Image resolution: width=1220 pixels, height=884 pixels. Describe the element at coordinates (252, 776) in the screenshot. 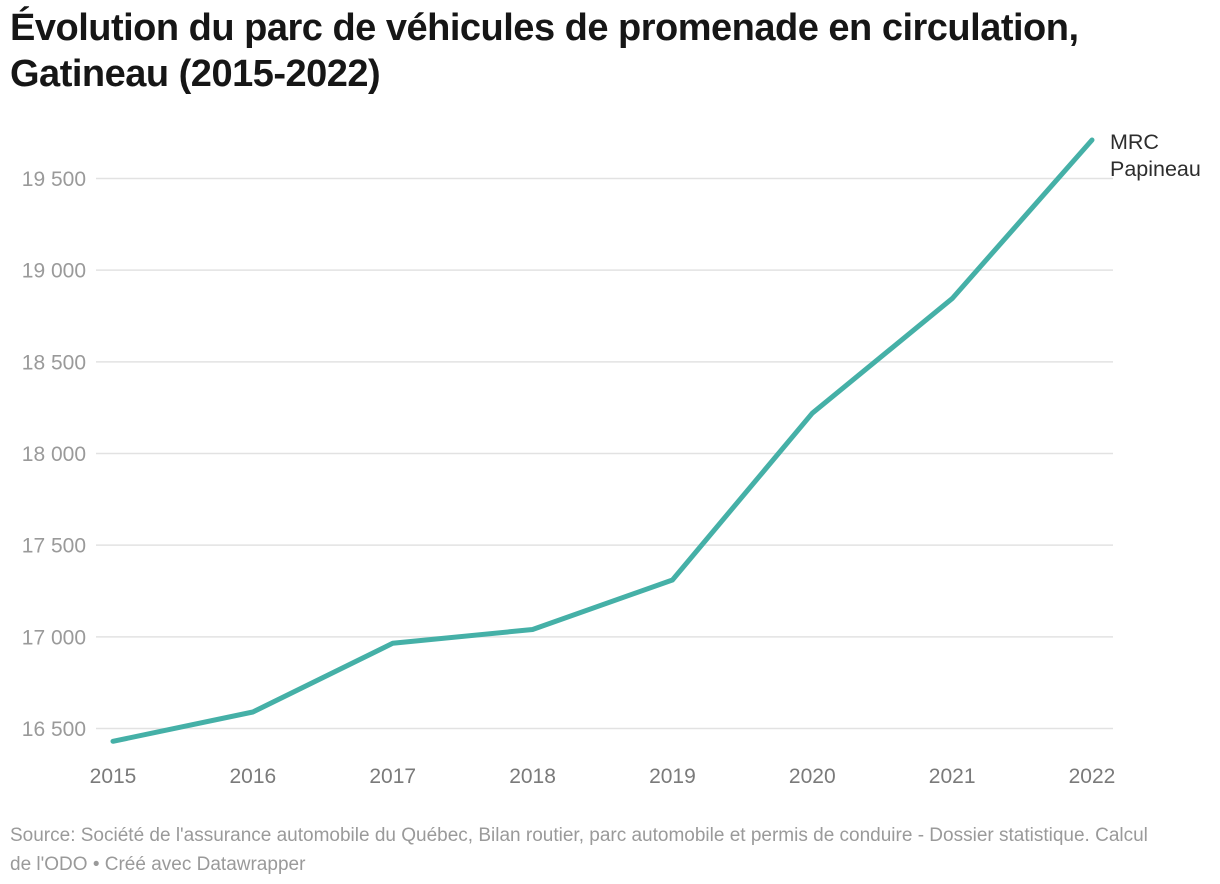

I see `x-tick-label: 2016` at that location.